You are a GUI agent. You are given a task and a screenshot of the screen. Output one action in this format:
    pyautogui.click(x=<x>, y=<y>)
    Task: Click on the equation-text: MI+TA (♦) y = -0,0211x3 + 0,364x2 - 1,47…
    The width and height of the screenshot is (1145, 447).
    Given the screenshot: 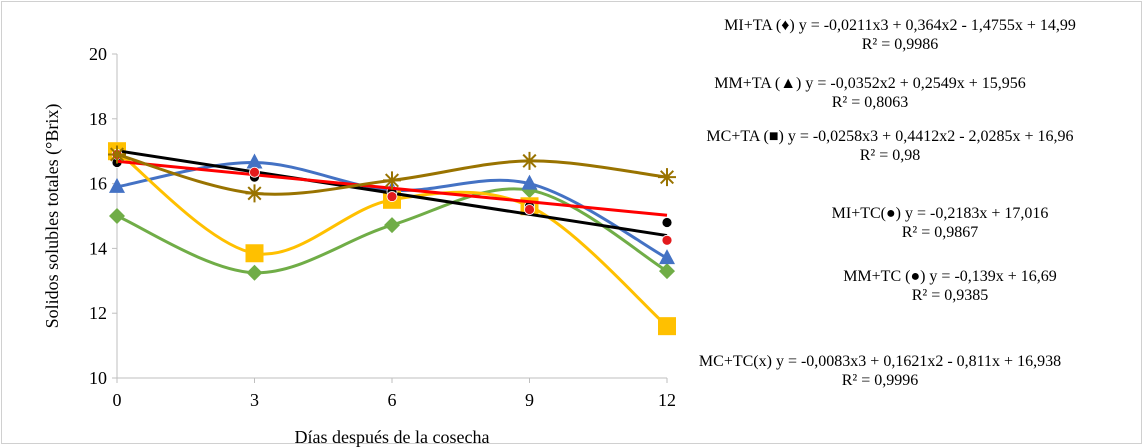 What is the action you would take?
    pyautogui.click(x=900, y=25)
    